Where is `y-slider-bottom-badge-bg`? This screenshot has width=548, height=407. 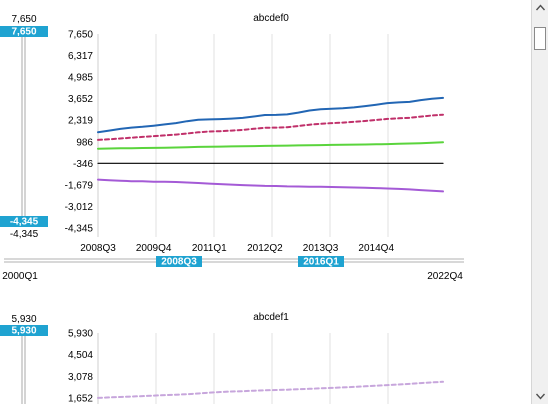 y-slider-bottom-badge-bg is located at coordinates (24, 221).